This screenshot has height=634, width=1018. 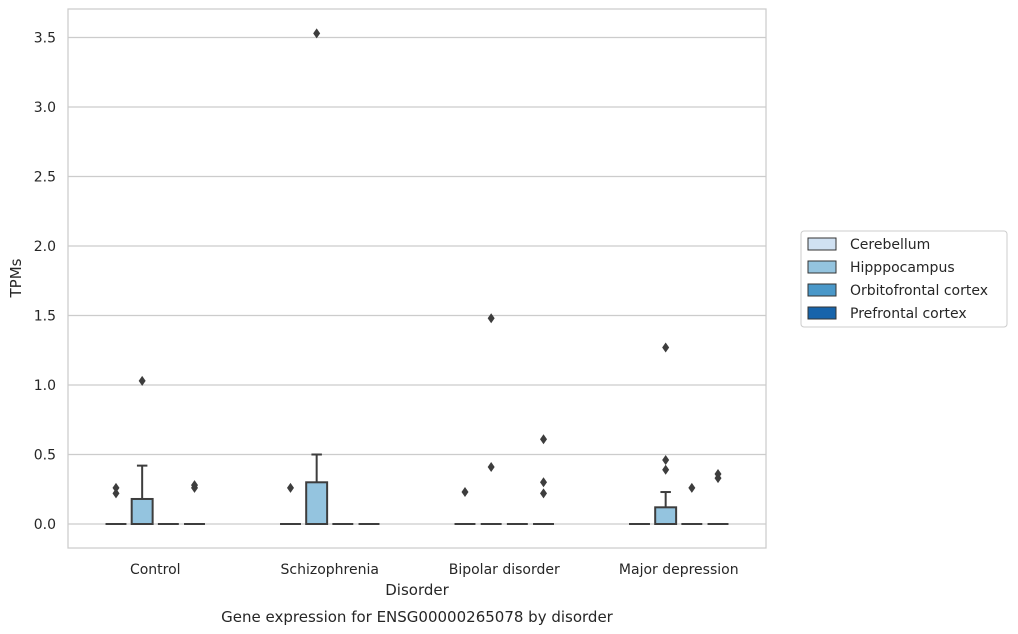 I want to click on y-tick-label: 2.5, so click(x=45, y=178).